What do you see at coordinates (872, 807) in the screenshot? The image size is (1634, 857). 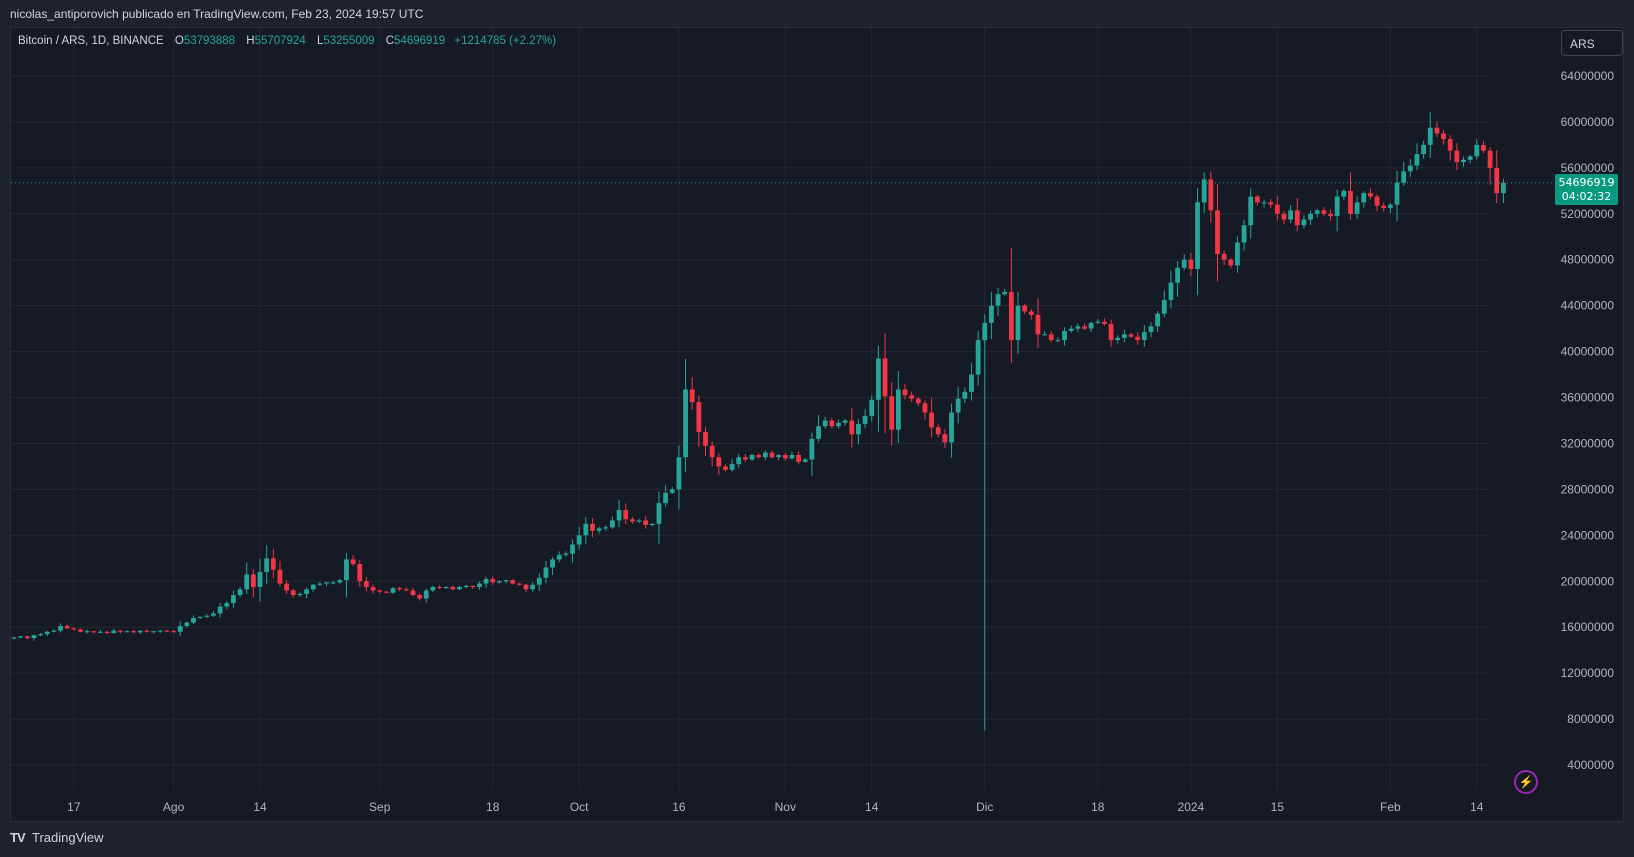 I see `x-tick-label: 14` at bounding box center [872, 807].